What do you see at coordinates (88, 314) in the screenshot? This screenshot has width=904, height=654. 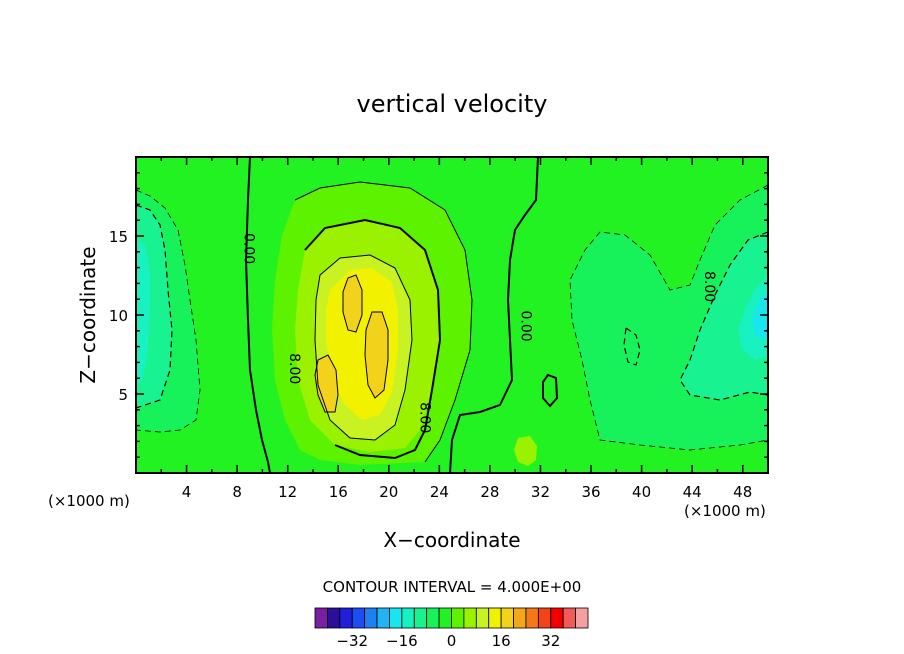 I see `y-axis-label: Z−coordinate` at bounding box center [88, 314].